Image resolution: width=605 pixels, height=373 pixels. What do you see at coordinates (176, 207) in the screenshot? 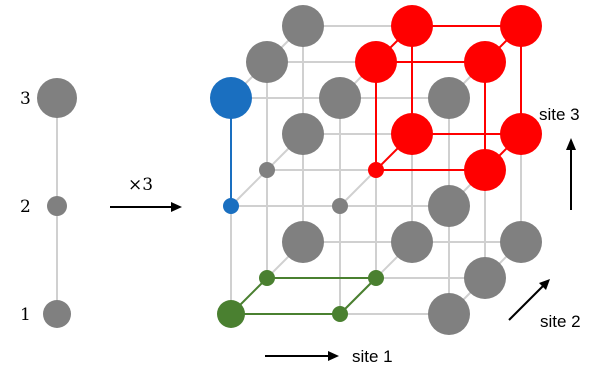
I see `operator-arrowhead` at bounding box center [176, 207].